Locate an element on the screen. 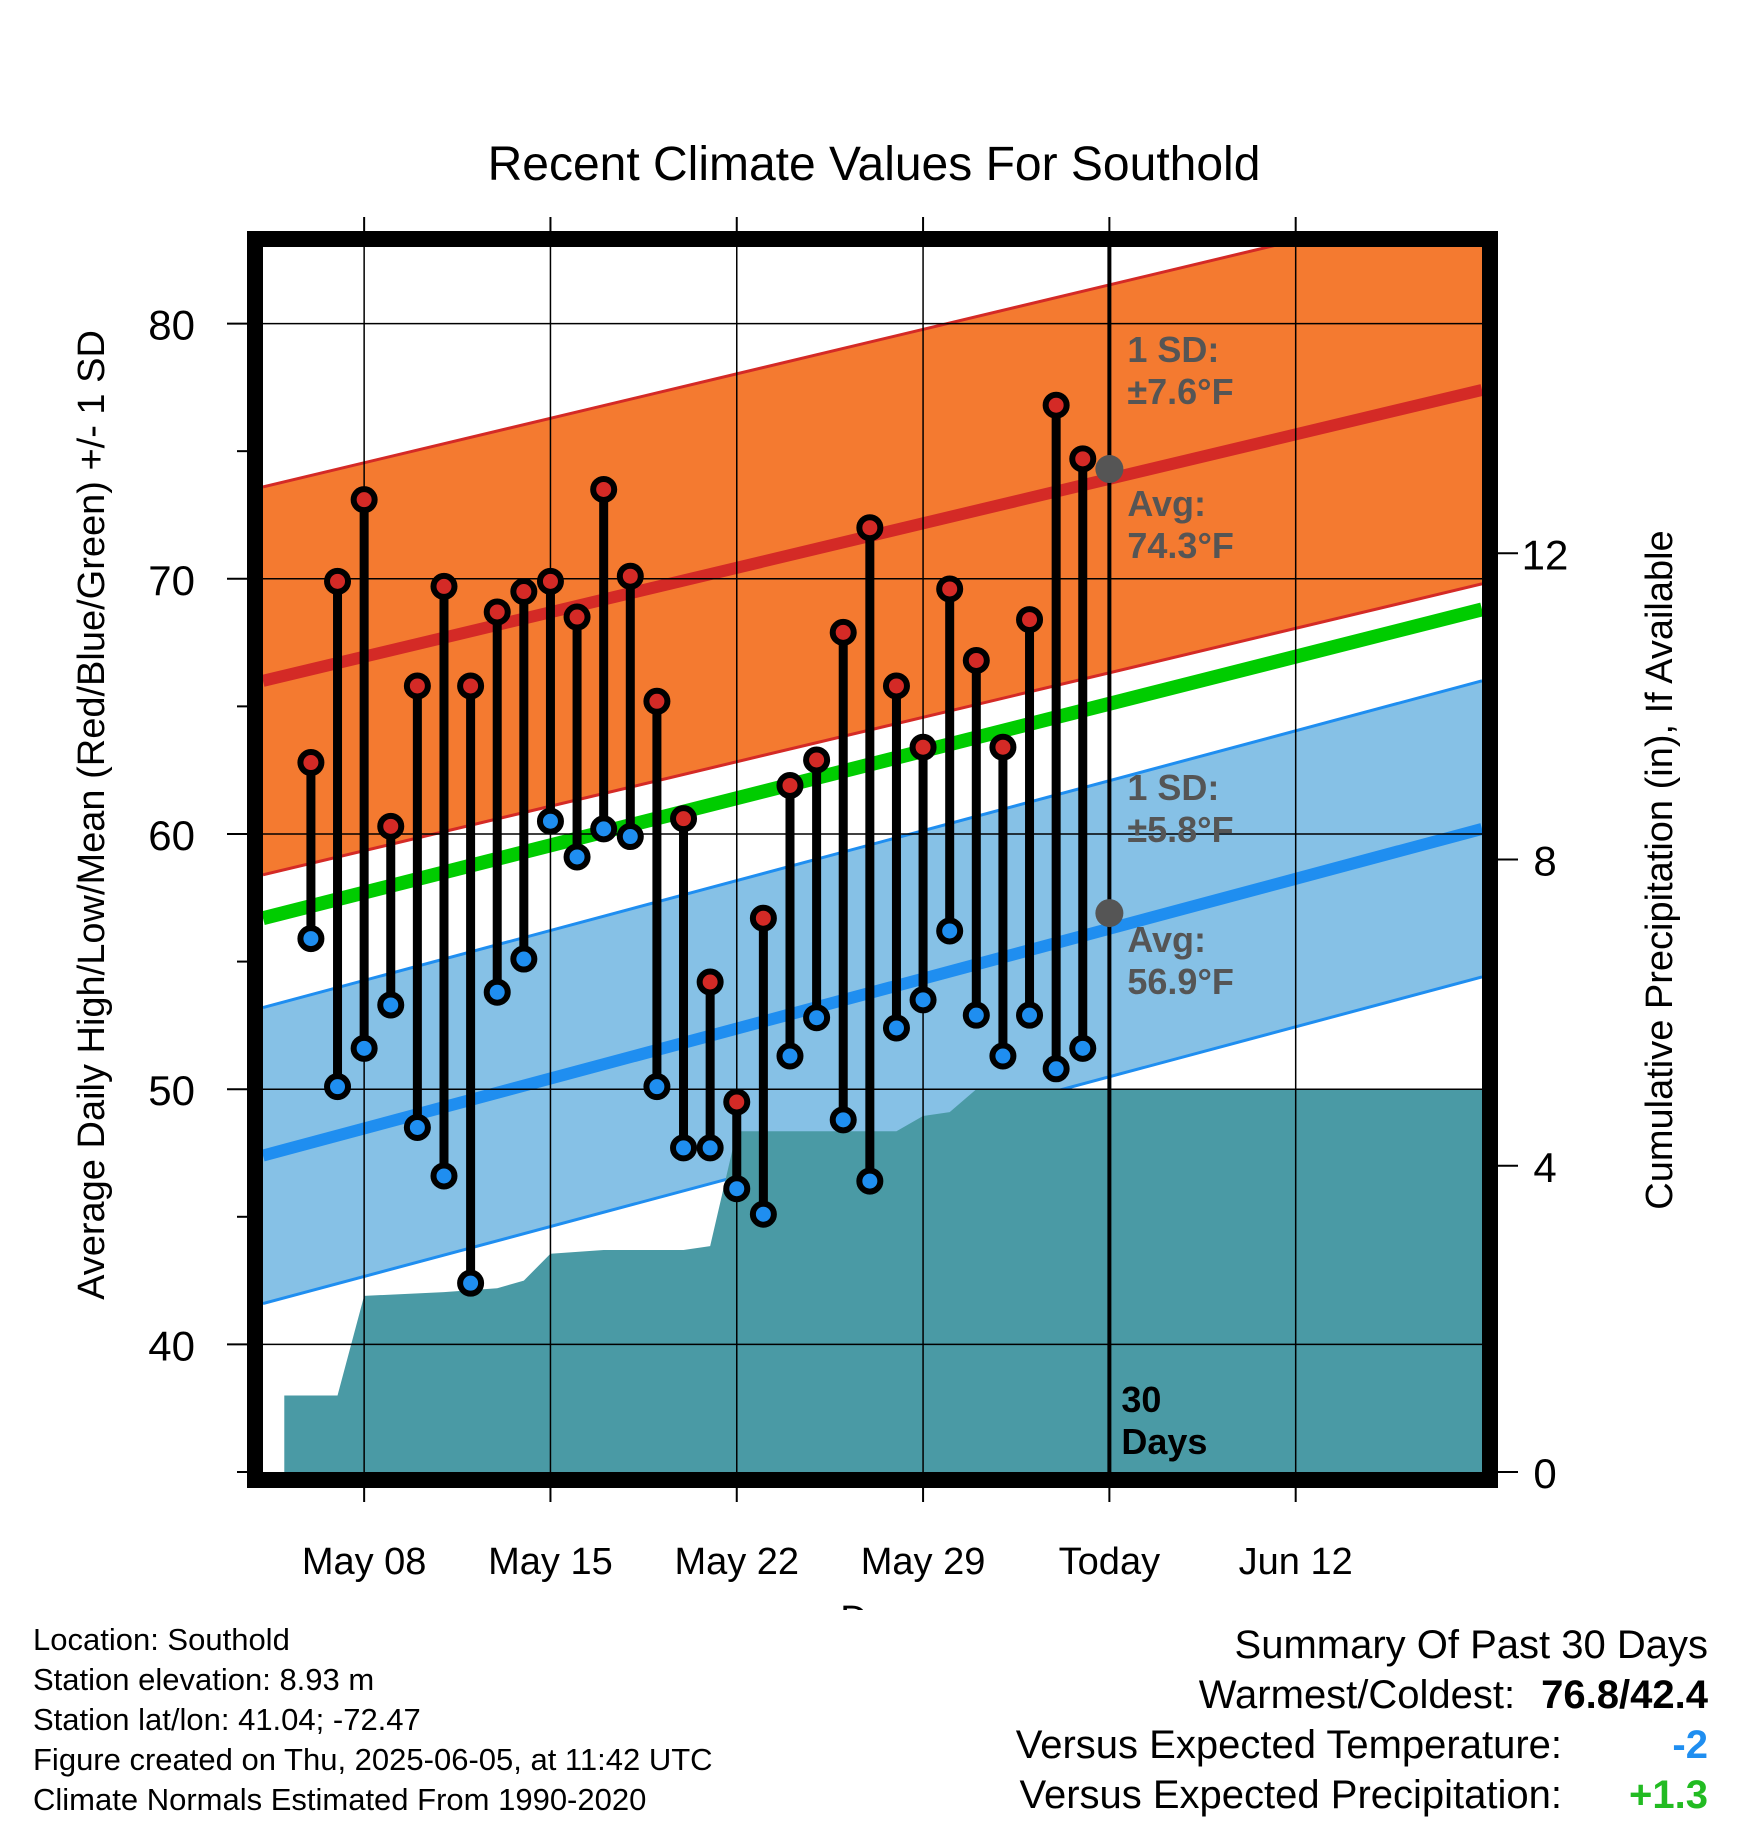 The height and width of the screenshot is (1828, 1748). low-avg-annotation: 56.9°F is located at coordinates (1180, 981).